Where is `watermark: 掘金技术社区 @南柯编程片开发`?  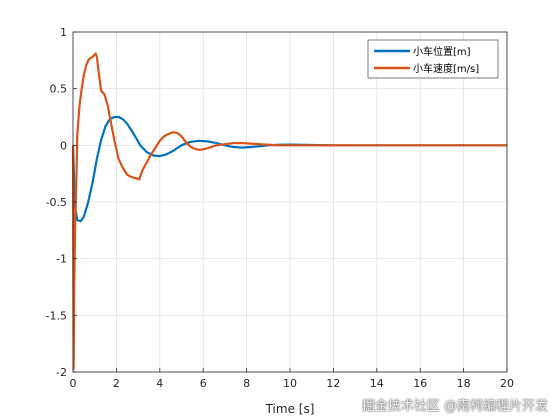 watermark: 掘金技术社区 @南柯编程片开发 is located at coordinates (454, 406).